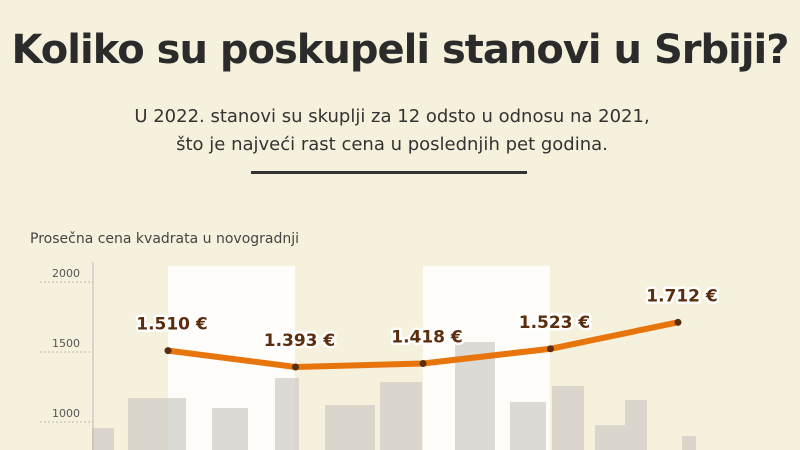 This screenshot has height=450, width=800. I want to click on y-tick-label: 2000, so click(66, 273).